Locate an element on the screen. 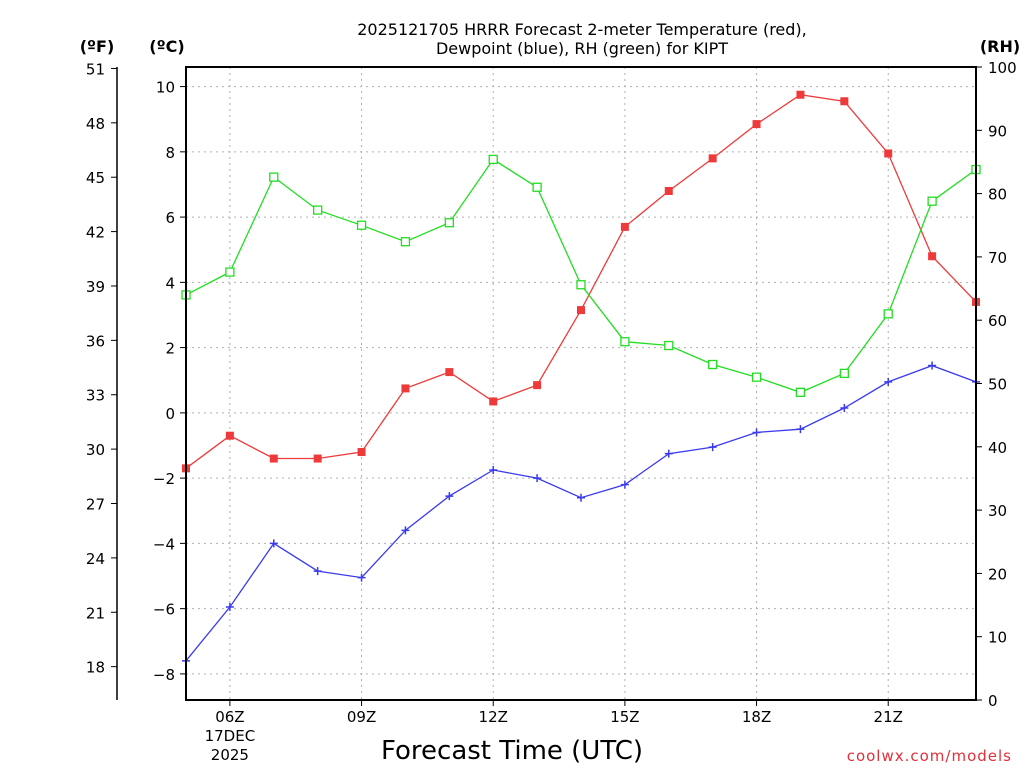  fahrenheit-tick-label: 33 is located at coordinates (95, 396).